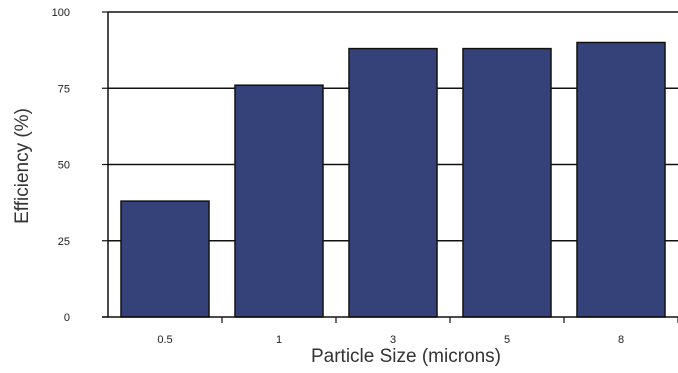 Image resolution: width=678 pixels, height=373 pixels. What do you see at coordinates (80, 165) in the screenshot?
I see `y-tick-labels: 0 25 50 75 100` at bounding box center [80, 165].